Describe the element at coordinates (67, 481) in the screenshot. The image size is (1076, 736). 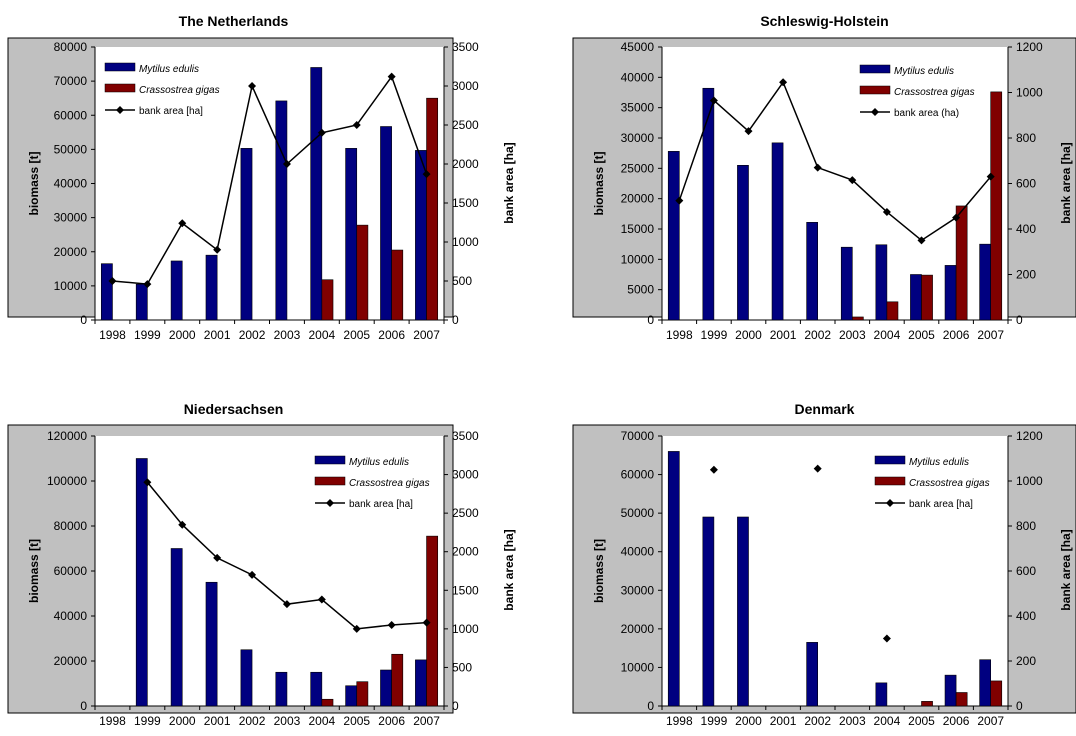
I see `y-tick-label: 100000` at that location.